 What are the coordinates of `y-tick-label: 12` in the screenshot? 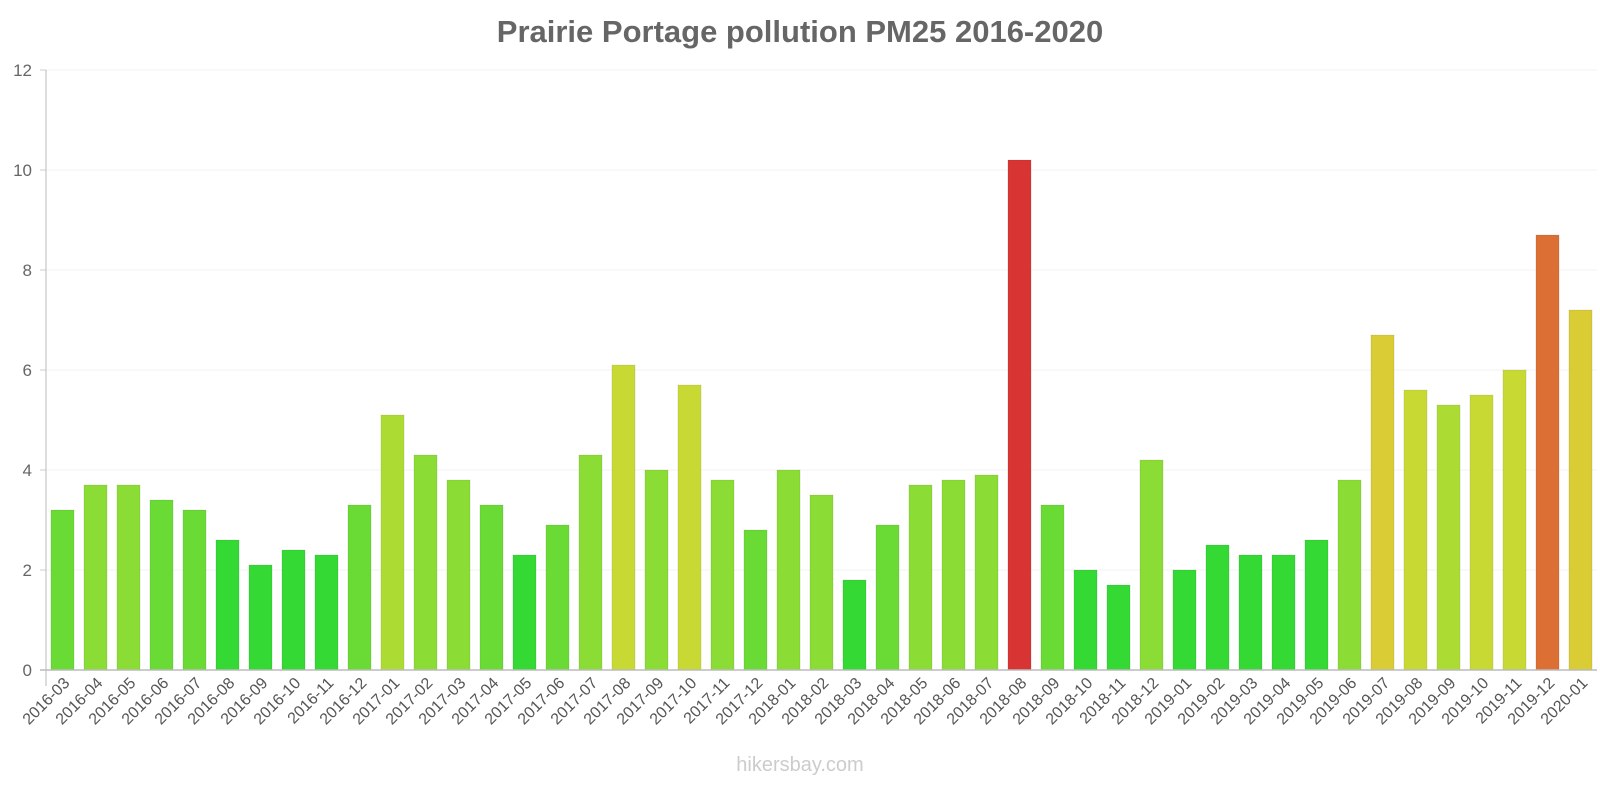 It's located at (22, 70).